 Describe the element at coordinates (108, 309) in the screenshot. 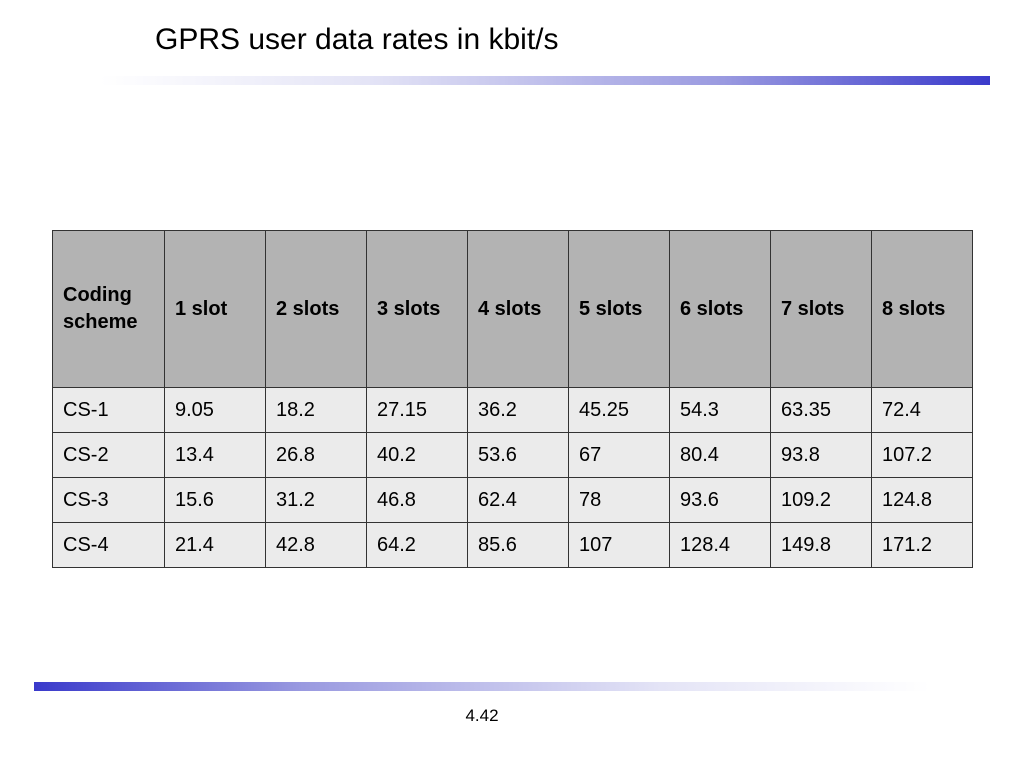

I see `header-cell-coding-scheme: Coding scheme` at that location.